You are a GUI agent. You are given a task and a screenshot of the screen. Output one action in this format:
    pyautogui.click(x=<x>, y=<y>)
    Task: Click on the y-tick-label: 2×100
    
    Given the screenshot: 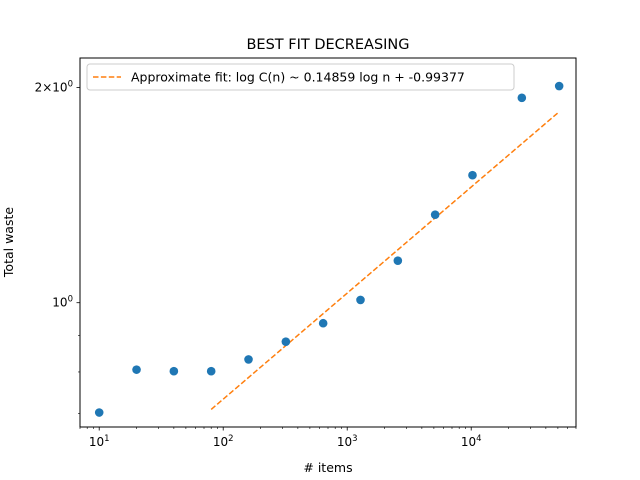 What is the action you would take?
    pyautogui.click(x=54, y=87)
    